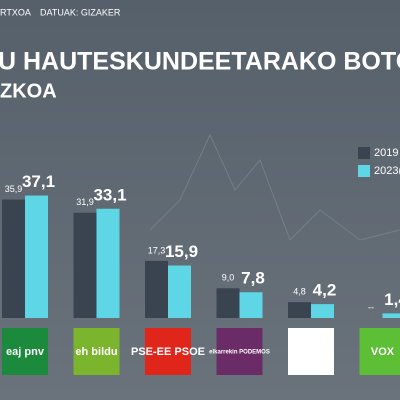  Describe the element at coordinates (299, 292) in the screenshot. I see `value-label: 4,8` at that location.